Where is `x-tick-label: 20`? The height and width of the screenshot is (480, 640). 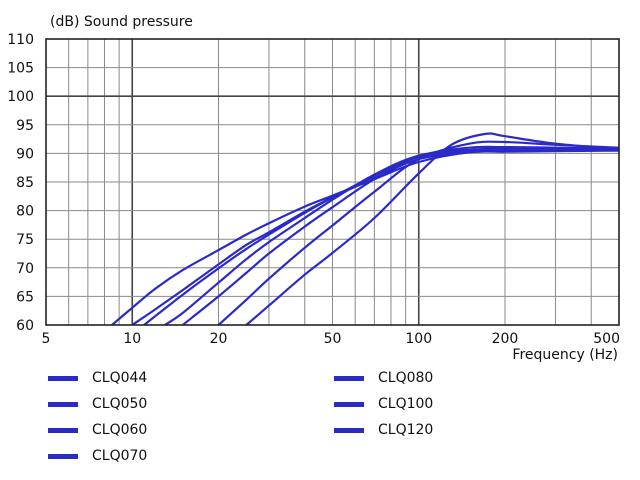 x-tick-label: 20 is located at coordinates (219, 339).